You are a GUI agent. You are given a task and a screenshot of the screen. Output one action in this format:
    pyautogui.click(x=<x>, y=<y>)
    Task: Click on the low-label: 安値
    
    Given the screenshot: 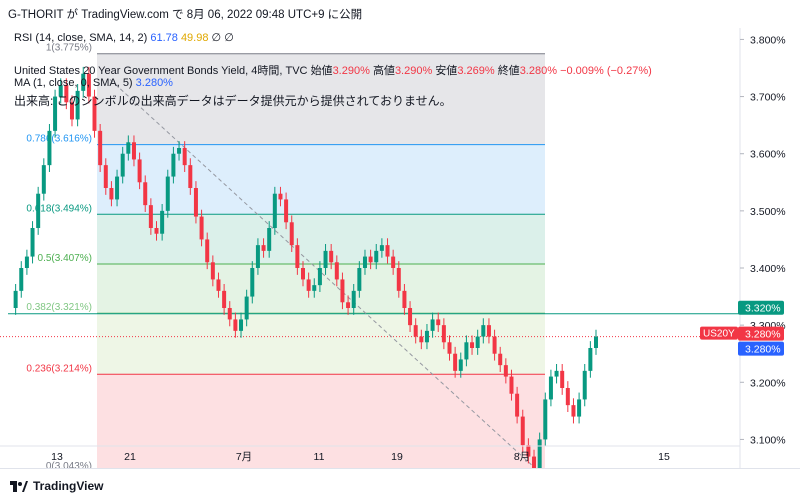 What is the action you would take?
    pyautogui.click(x=446, y=71)
    